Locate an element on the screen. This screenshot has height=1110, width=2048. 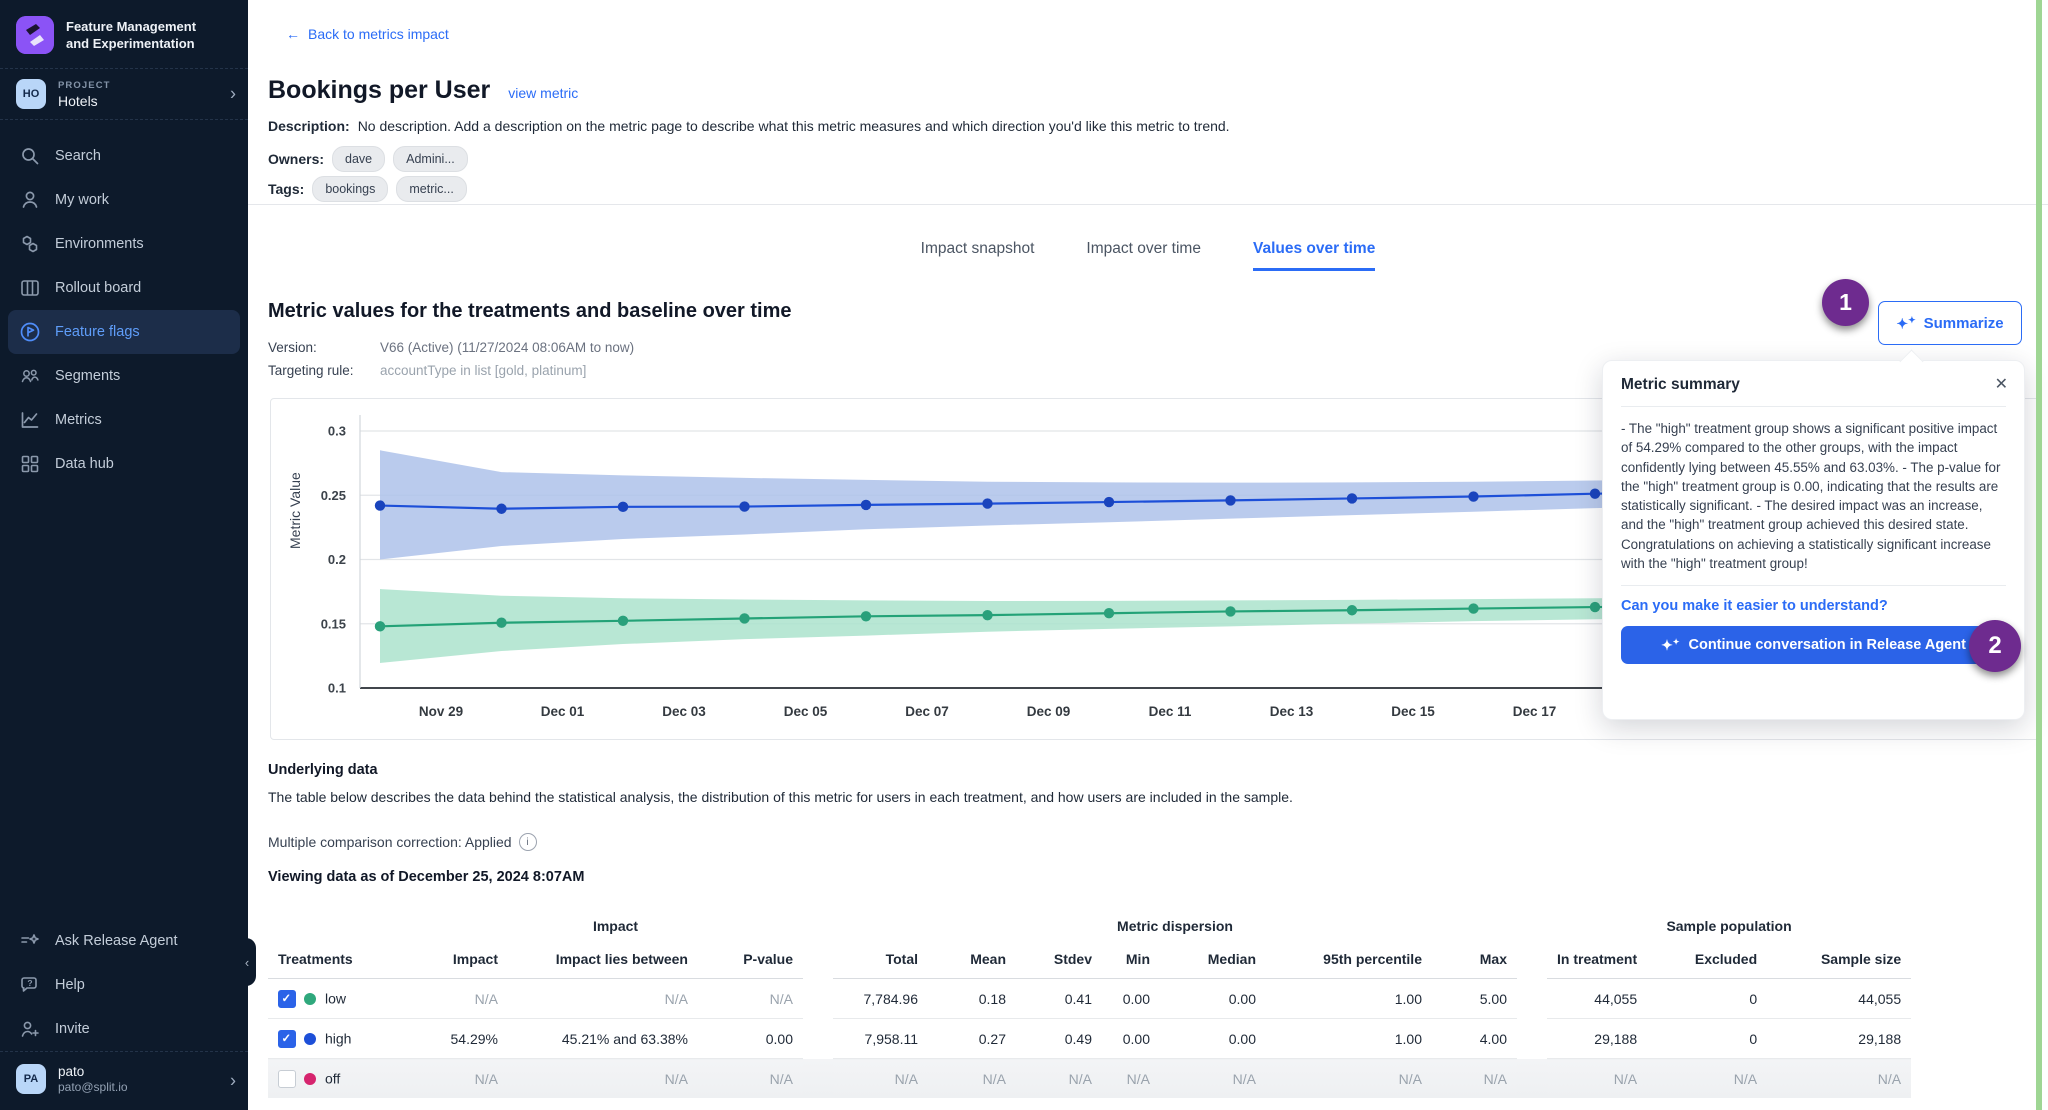
svg-text: Nov 29 is located at coordinates (441, 711).